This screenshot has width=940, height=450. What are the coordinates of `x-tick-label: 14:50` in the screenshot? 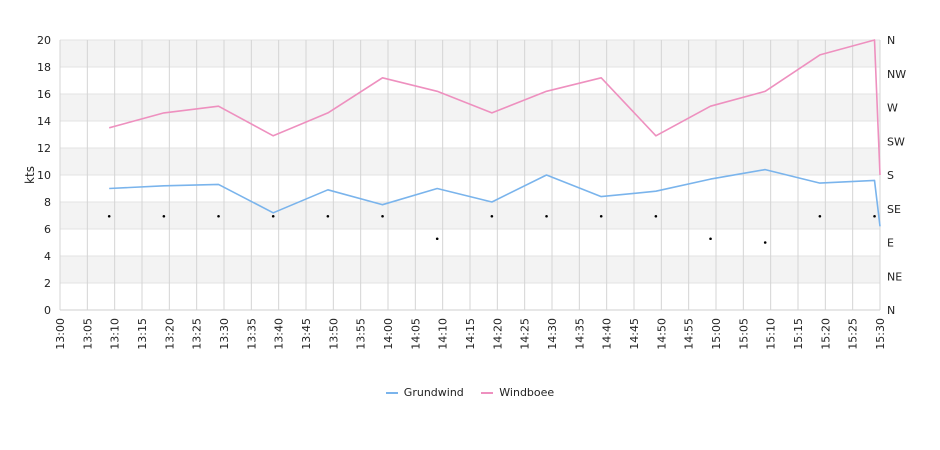 It's located at (661, 334).